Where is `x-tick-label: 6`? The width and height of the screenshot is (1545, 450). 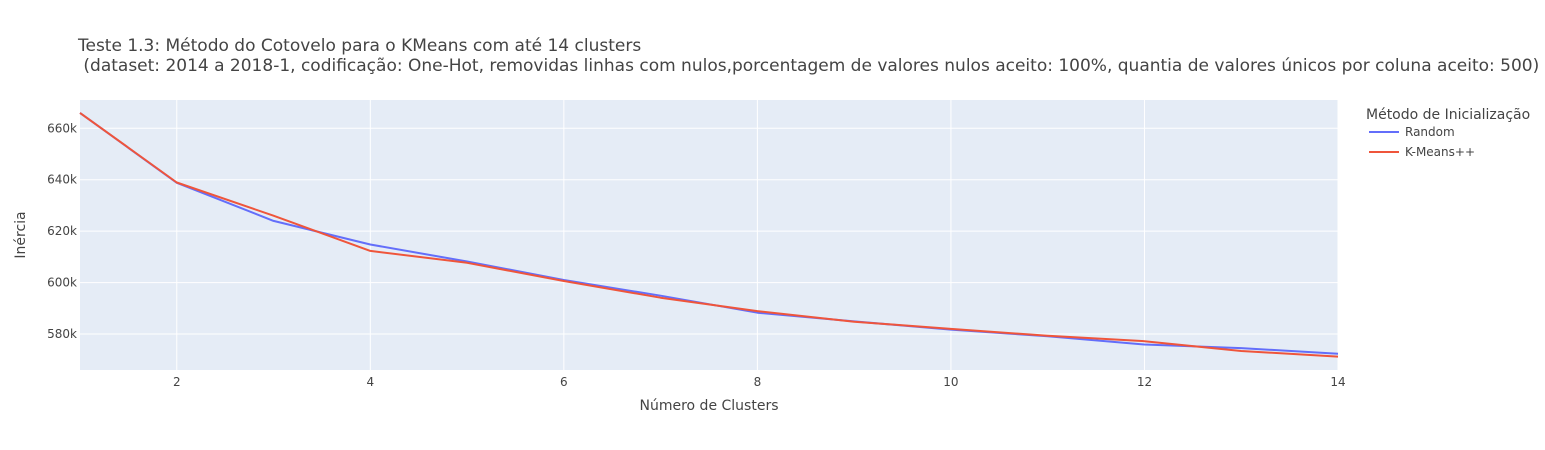
x-tick-label: 6 is located at coordinates (564, 382).